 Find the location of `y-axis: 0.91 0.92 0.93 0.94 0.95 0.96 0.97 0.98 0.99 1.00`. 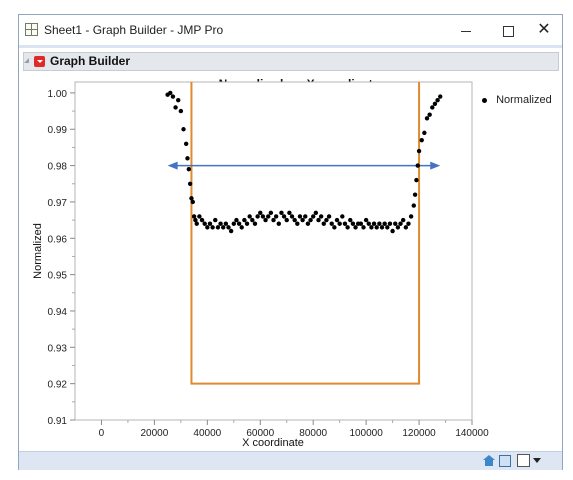

y-axis: 0.91 0.92 0.93 0.94 0.95 0.96 0.97 0.98 0.99 1.00 is located at coordinates (61, 258).